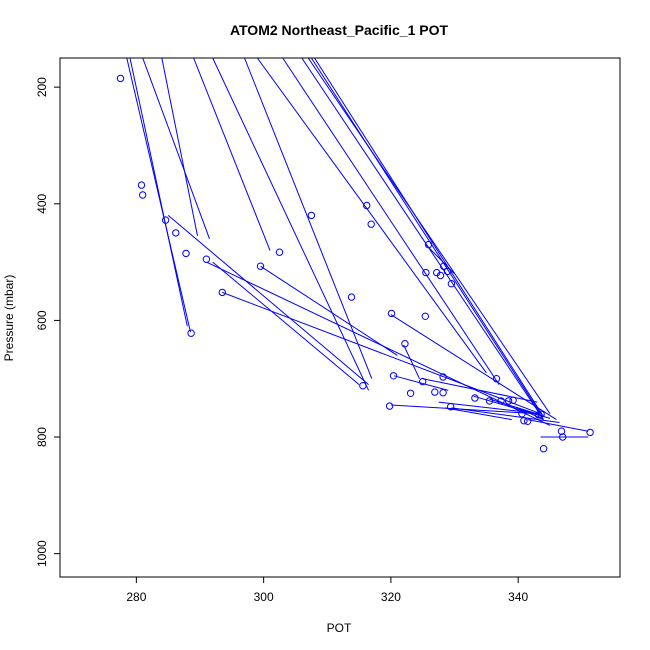 The height and width of the screenshot is (650, 650). Describe the element at coordinates (42, 87) in the screenshot. I see `y-tick-label: 200` at that location.